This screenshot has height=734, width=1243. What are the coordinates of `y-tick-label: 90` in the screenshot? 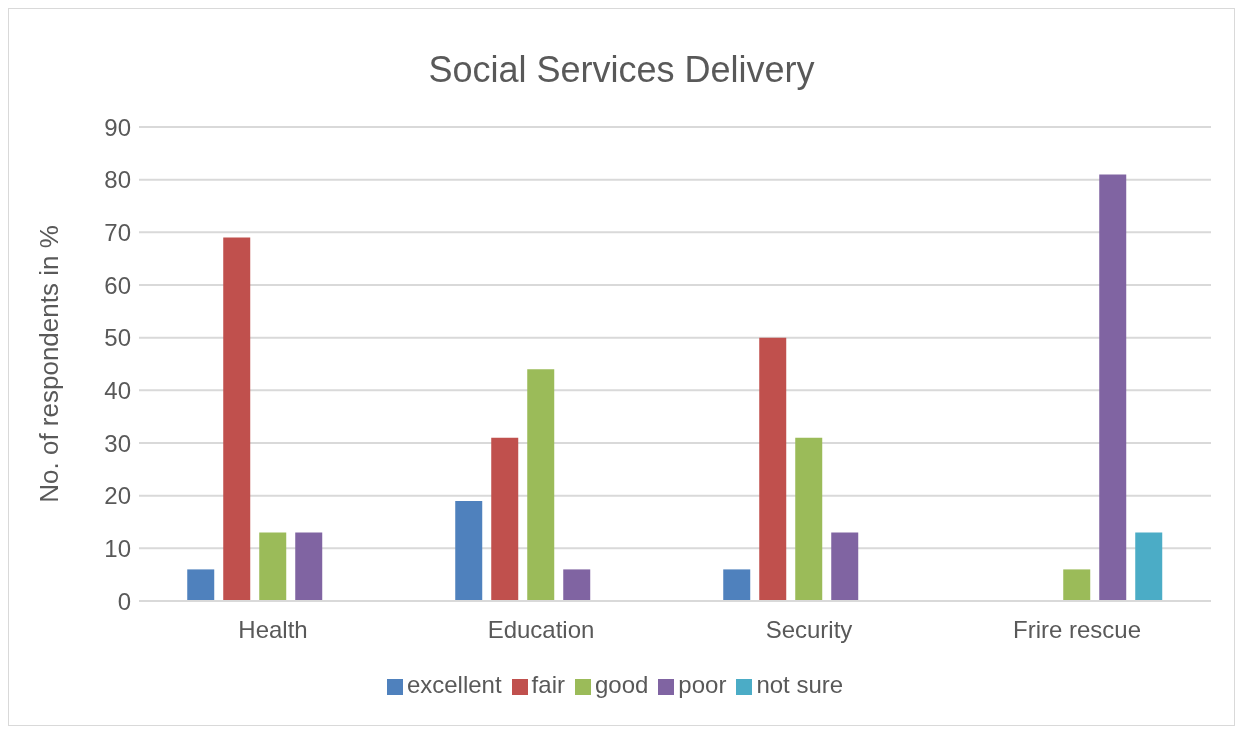 It's located at (117, 127).